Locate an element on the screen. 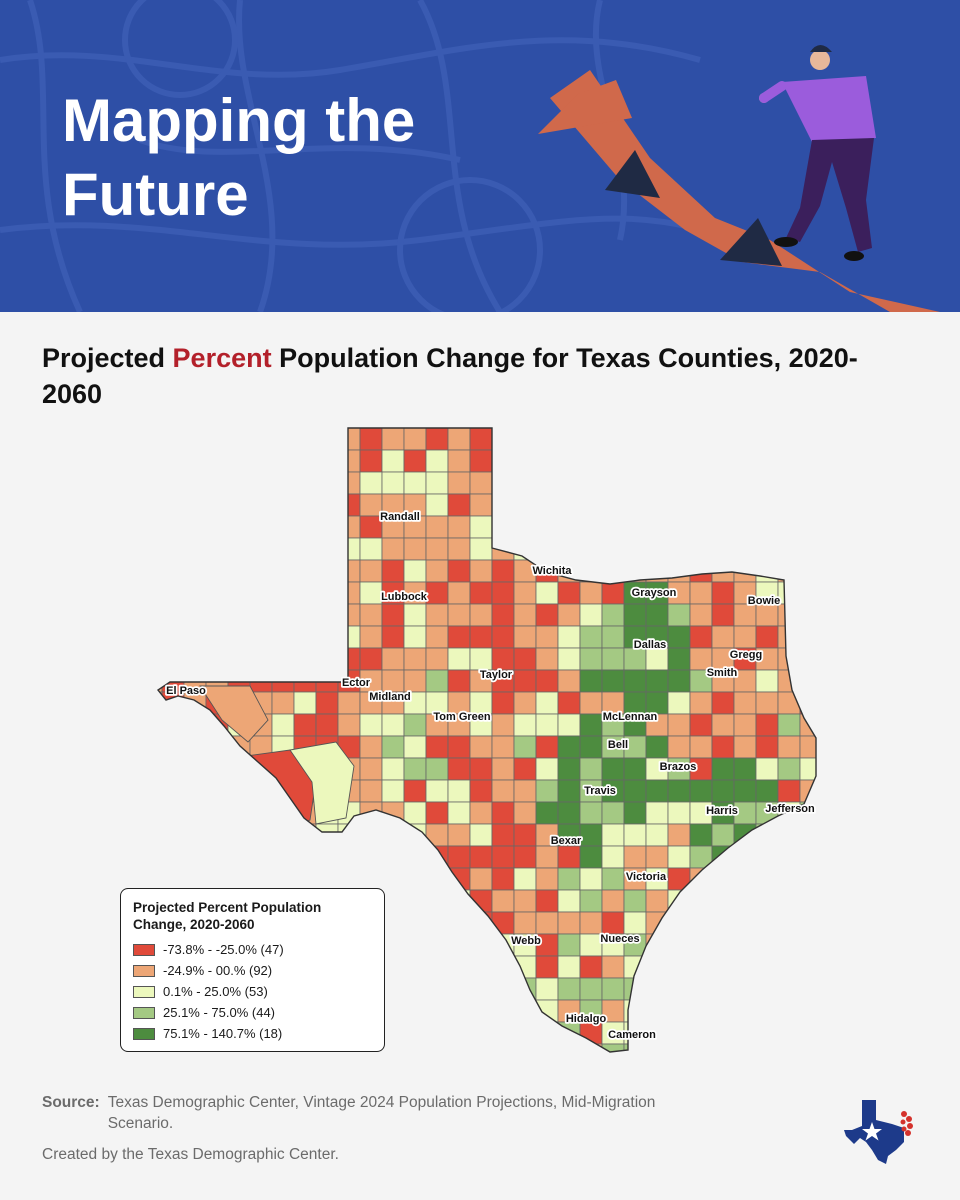 The height and width of the screenshot is (1200, 960). county-label-travis: Travis is located at coordinates (600, 791).